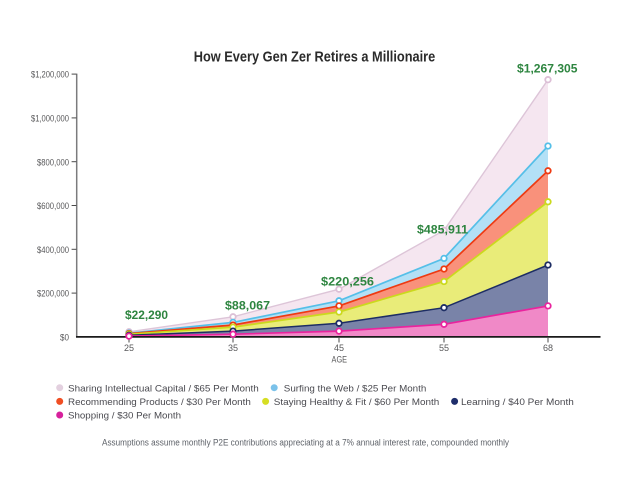 This screenshot has width=624, height=487. Describe the element at coordinates (517, 402) in the screenshot. I see `svg-text: Learning / $40 Per Month` at that location.